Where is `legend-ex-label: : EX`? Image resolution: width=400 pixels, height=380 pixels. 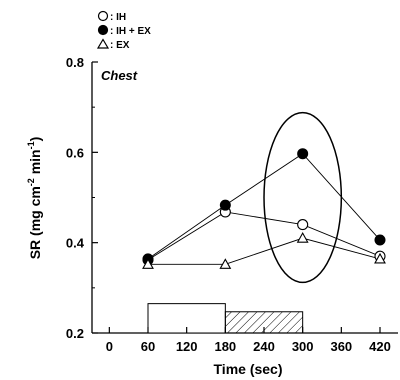 legend-ex-label: : EX is located at coordinates (120, 45).